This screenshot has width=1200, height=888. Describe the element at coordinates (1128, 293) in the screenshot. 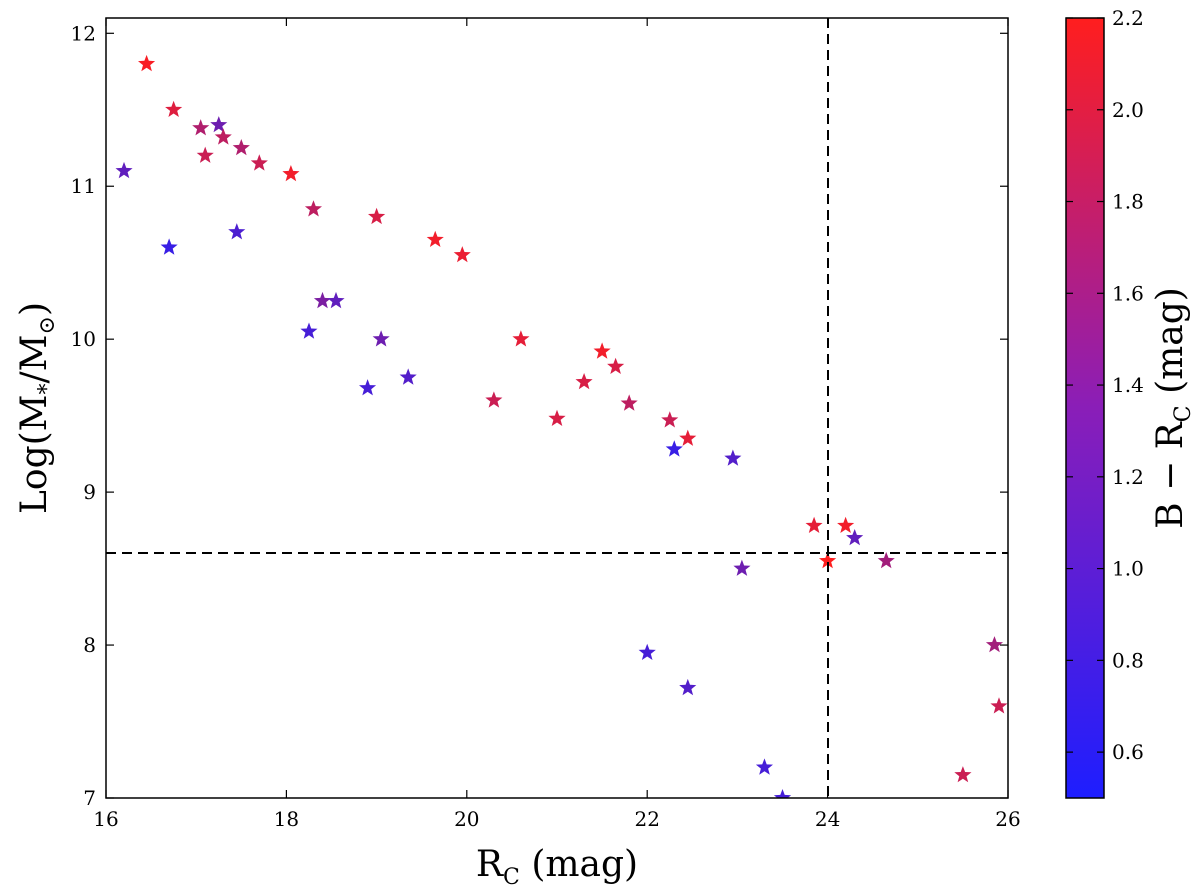

I see `colorbar-tick-label: 1.6` at that location.